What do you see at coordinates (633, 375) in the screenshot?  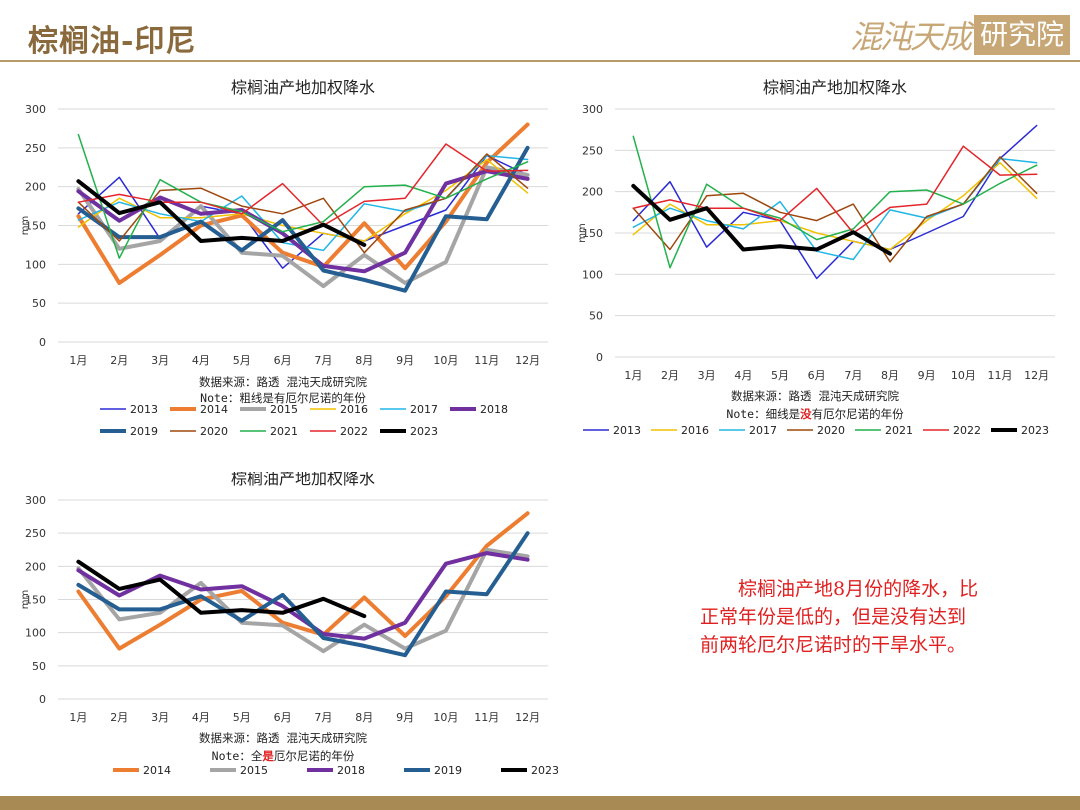 I see `x-tick-label: 1月` at bounding box center [633, 375].